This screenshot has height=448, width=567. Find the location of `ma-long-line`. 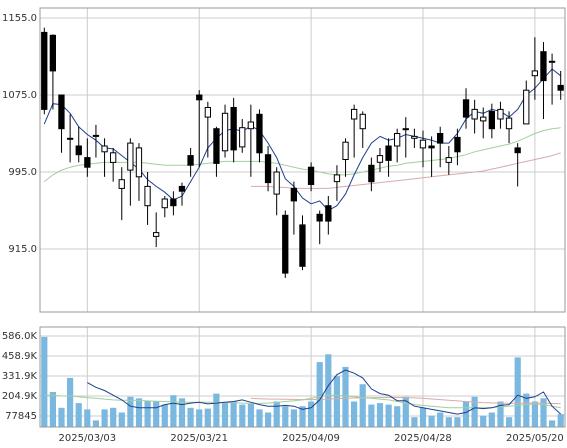

ma-long-line is located at coordinates (405, 170).